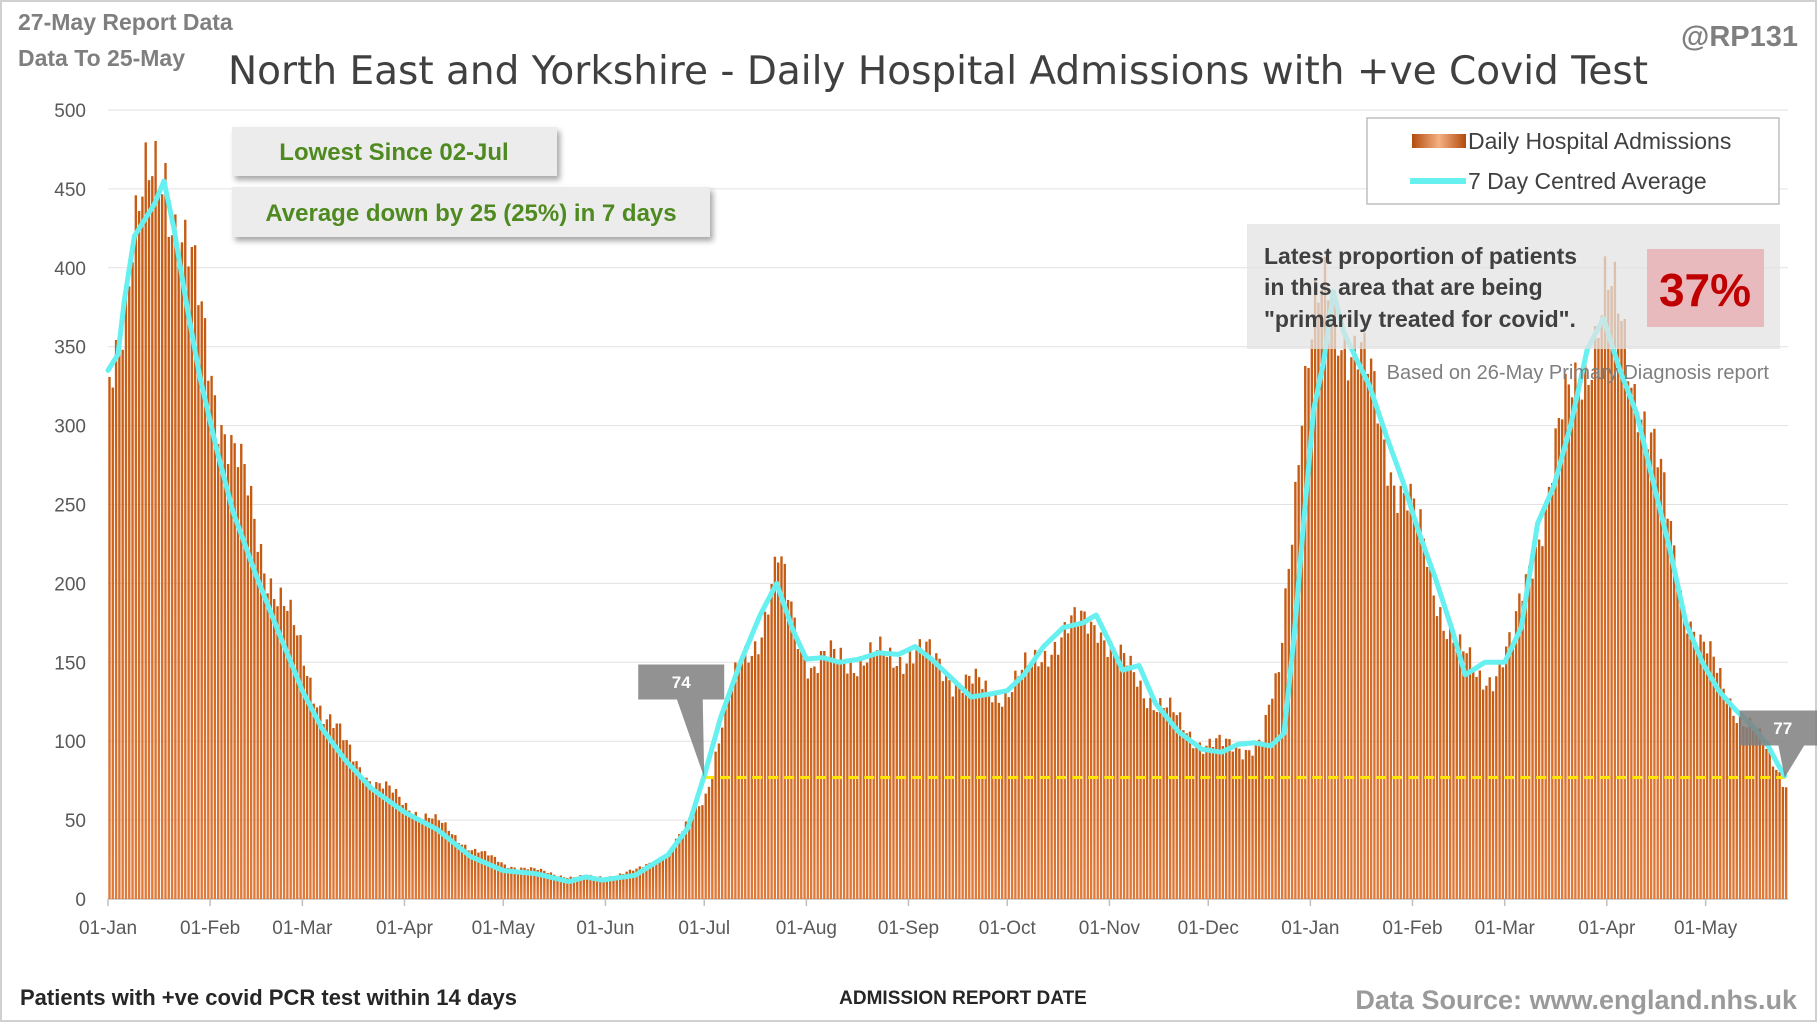  What do you see at coordinates (806, 928) in the screenshot?
I see `x-tick-label: 01-Aug` at bounding box center [806, 928].